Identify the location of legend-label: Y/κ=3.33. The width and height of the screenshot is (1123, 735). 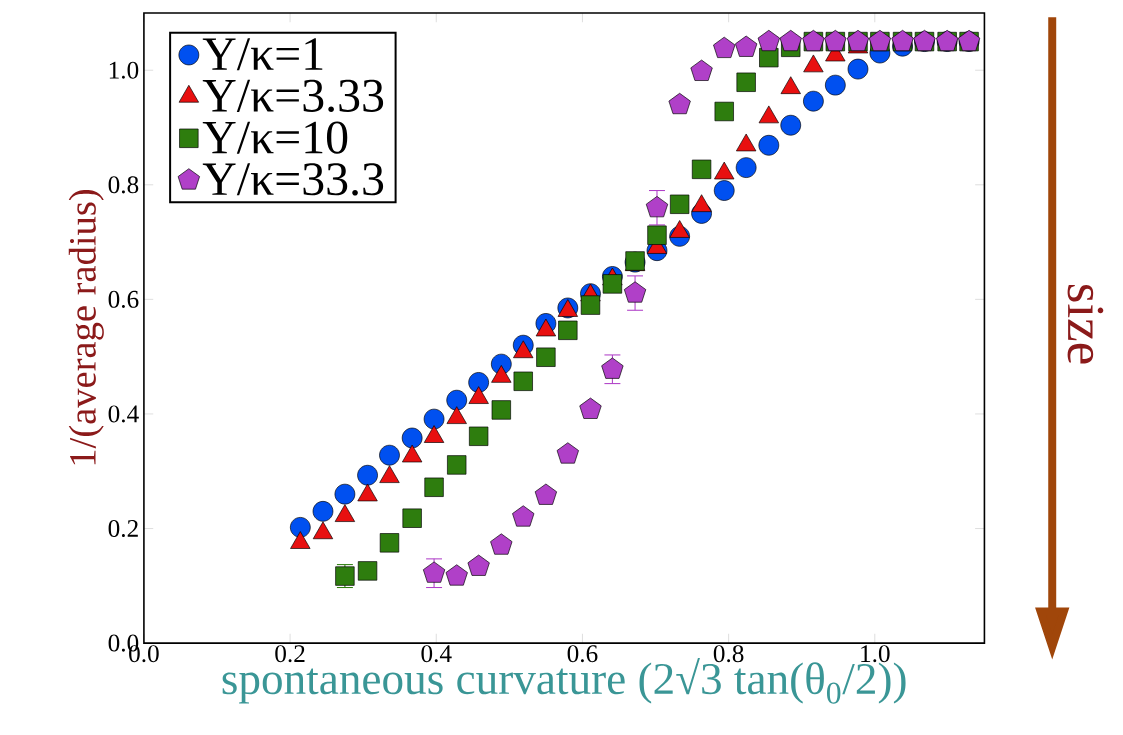
(293, 96).